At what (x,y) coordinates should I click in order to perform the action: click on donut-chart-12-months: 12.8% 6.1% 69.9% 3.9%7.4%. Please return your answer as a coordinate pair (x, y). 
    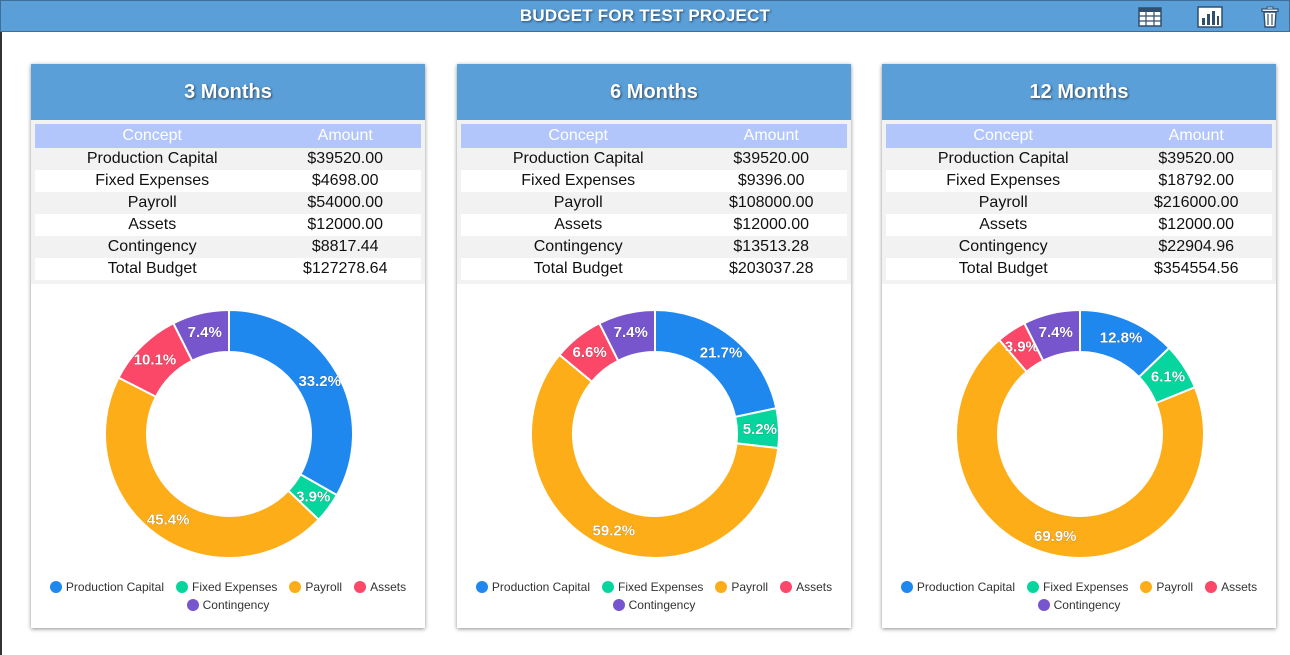
    Looking at the image, I should click on (1080, 433).